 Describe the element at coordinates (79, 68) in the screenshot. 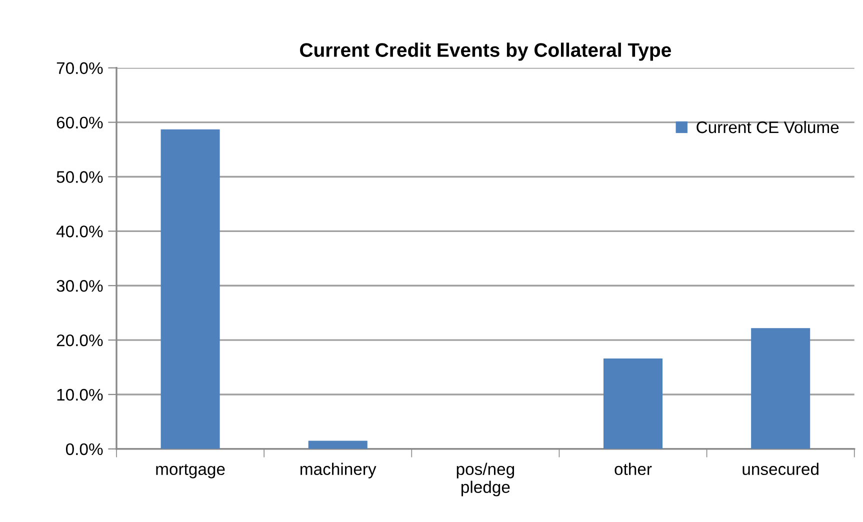

I see `y-tick-label: 70.0%` at that location.